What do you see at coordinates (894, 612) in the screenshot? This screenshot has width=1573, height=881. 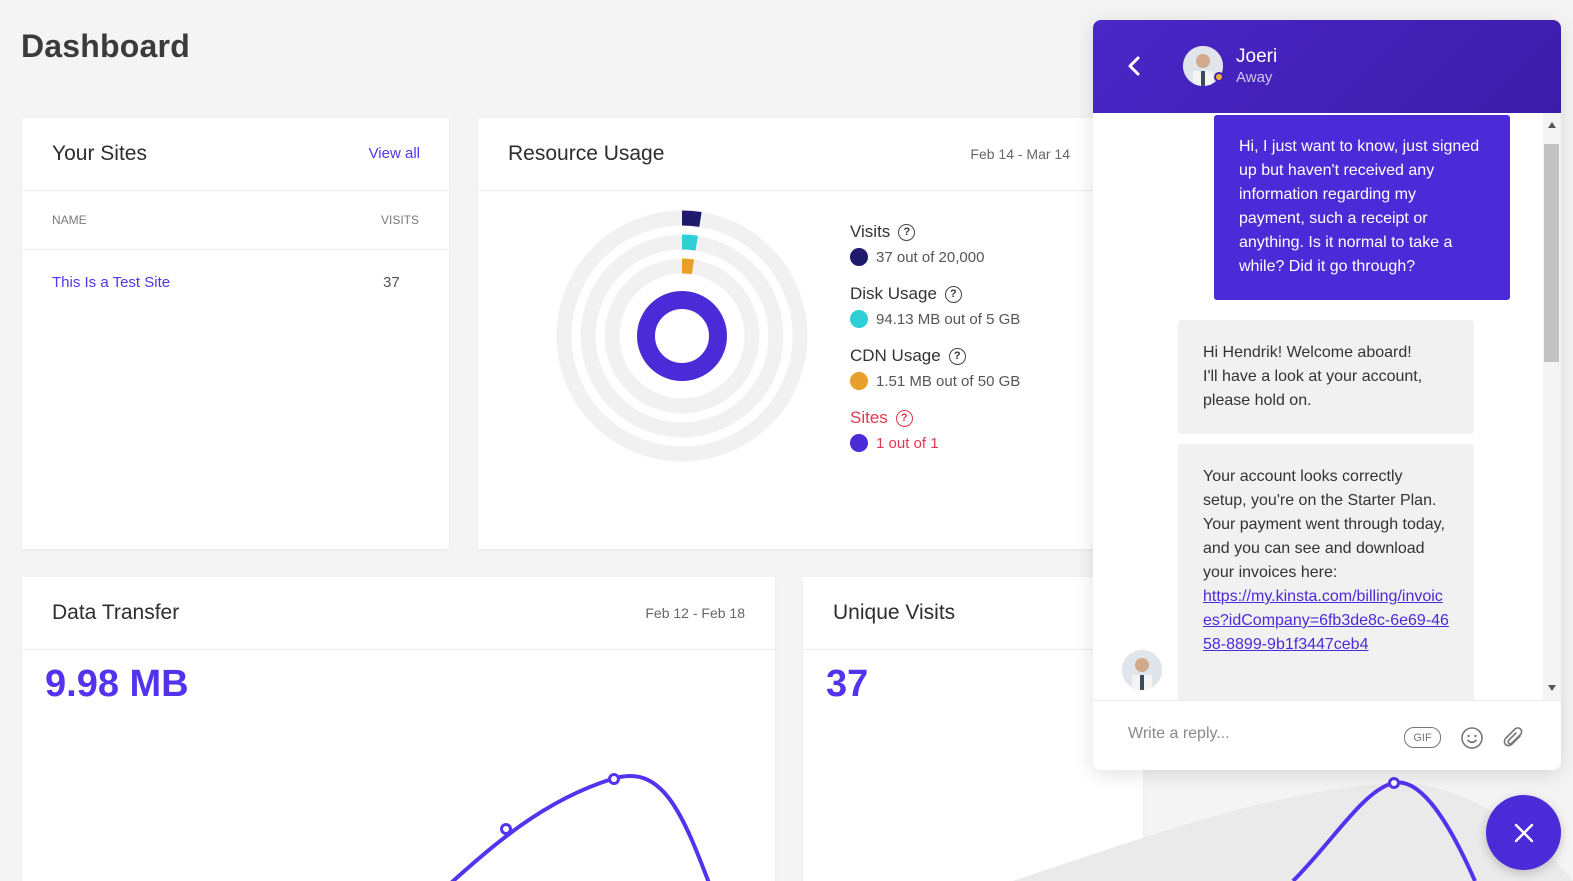 I see `unique-visits-title: Unique Visits` at bounding box center [894, 612].